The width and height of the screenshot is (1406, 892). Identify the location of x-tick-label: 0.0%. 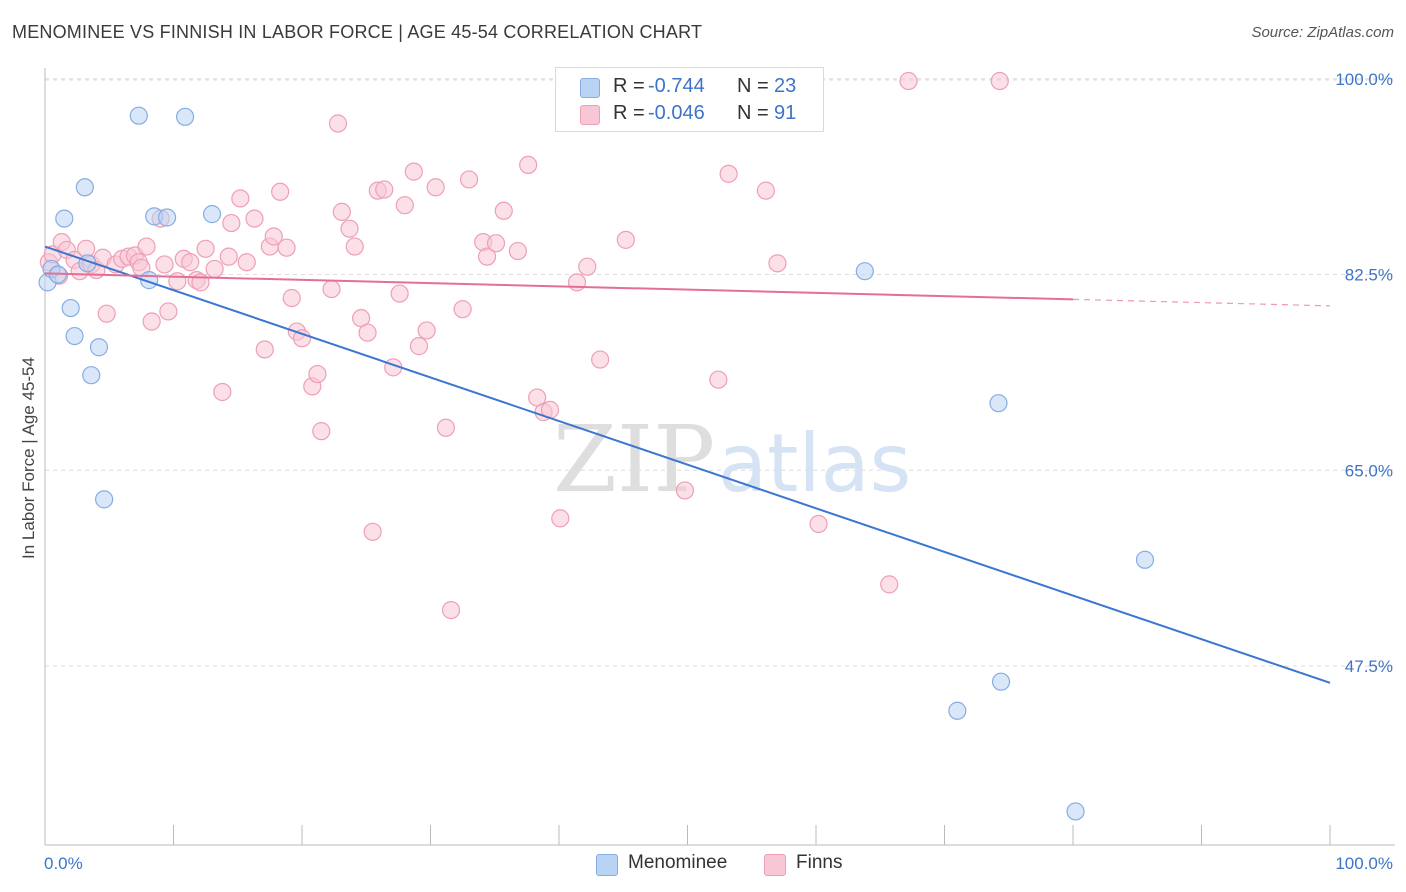
(63, 863).